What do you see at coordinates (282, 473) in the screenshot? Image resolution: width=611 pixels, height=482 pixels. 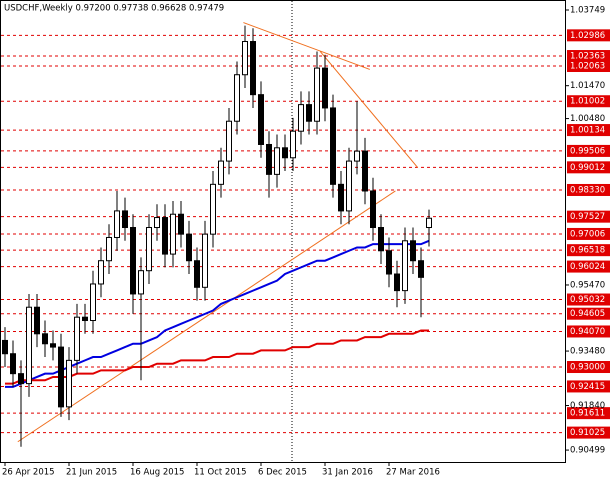 I see `x-tick-label: 6 Dec 2015` at bounding box center [282, 473].